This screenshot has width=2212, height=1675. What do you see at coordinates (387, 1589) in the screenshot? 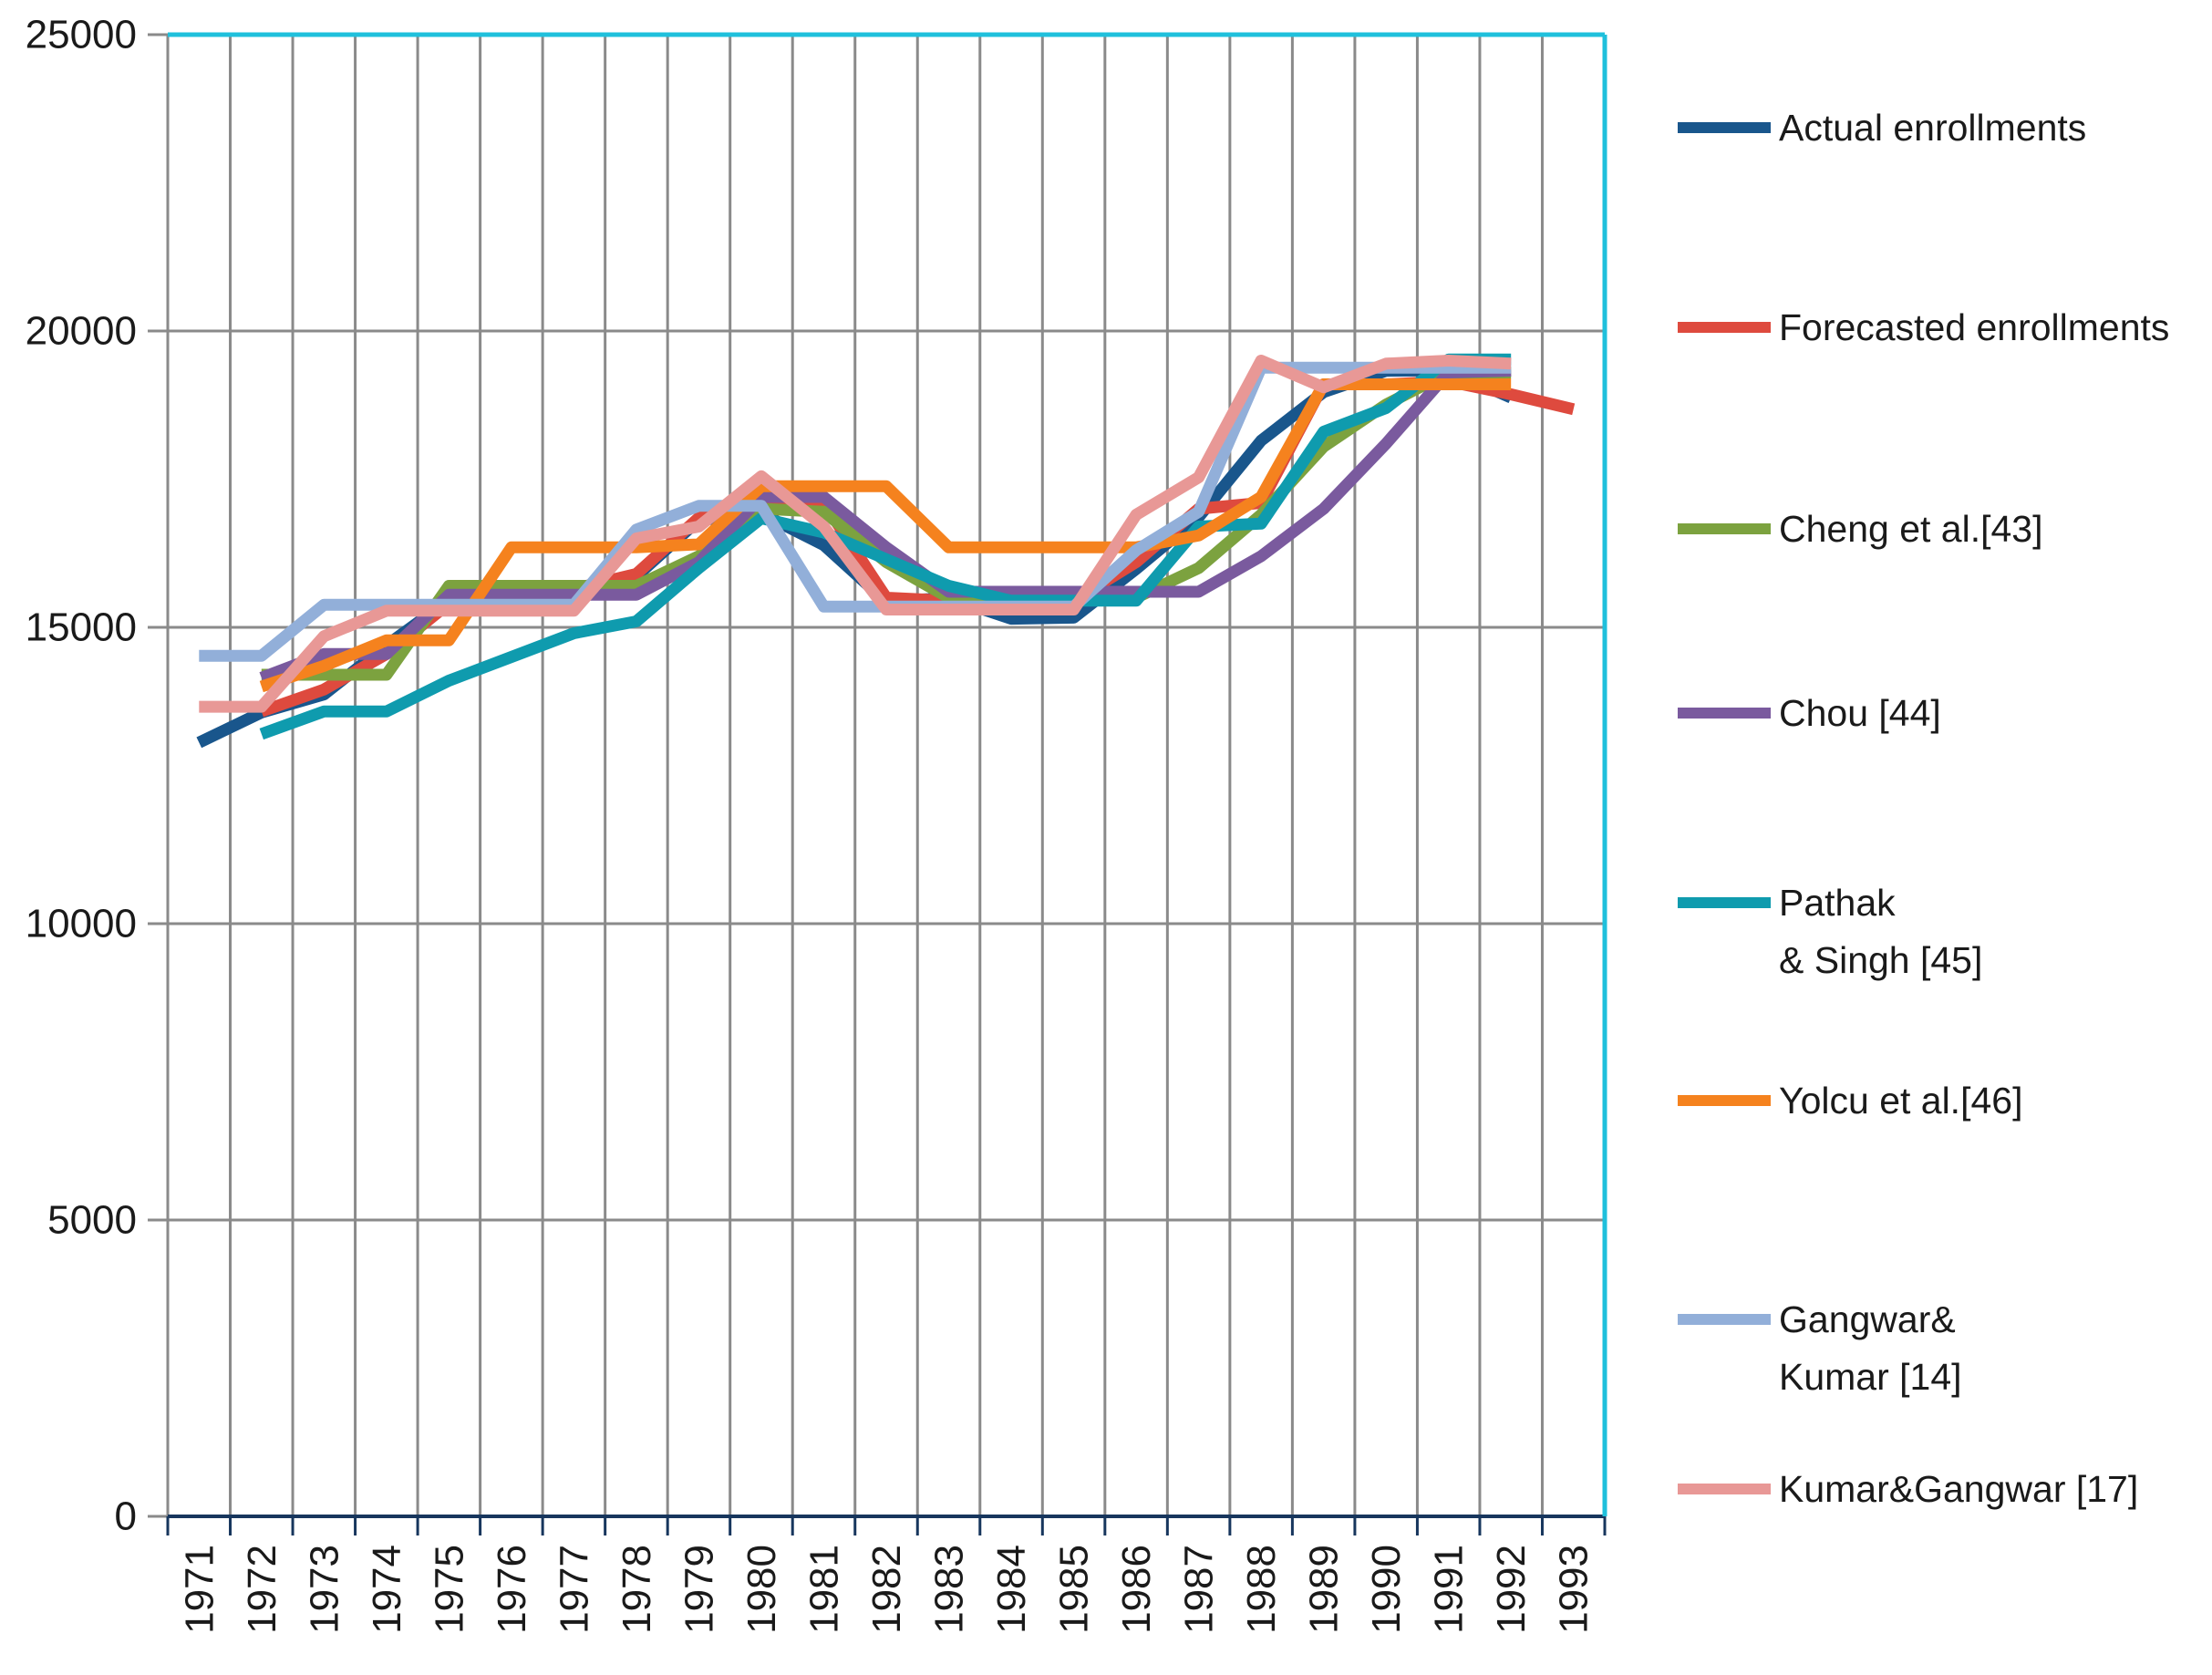
I see `x-axis-year-label: 1974` at bounding box center [387, 1589].